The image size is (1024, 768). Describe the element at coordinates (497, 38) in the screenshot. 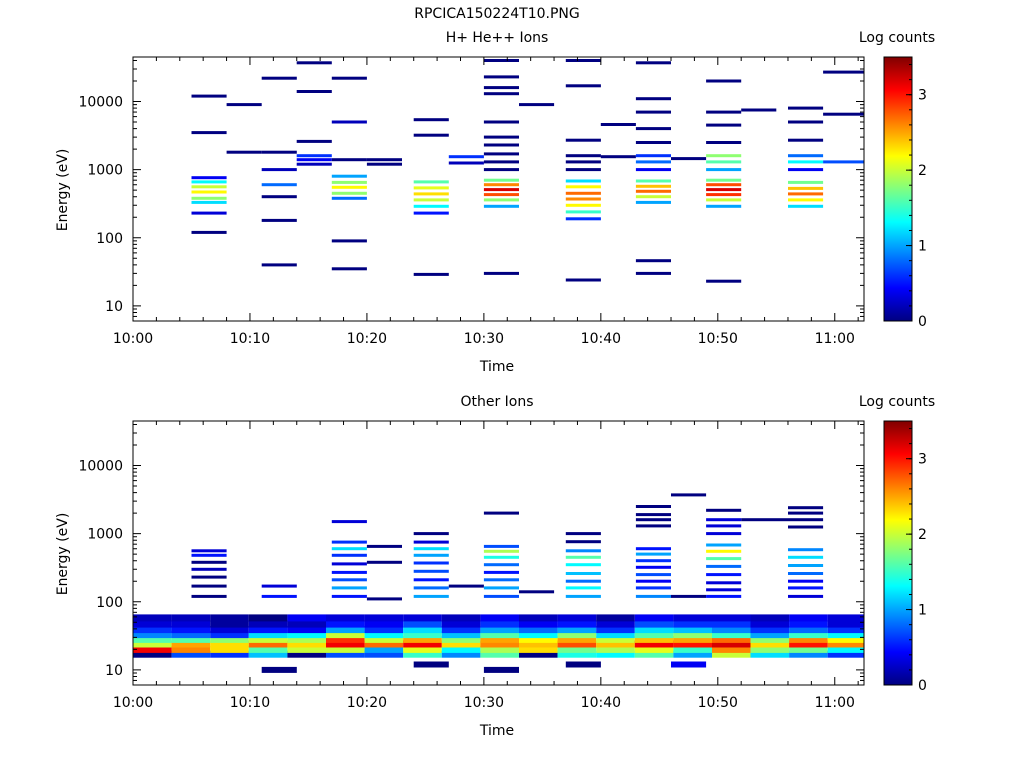

I see `panel-title: H+ He++ Ions` at that location.